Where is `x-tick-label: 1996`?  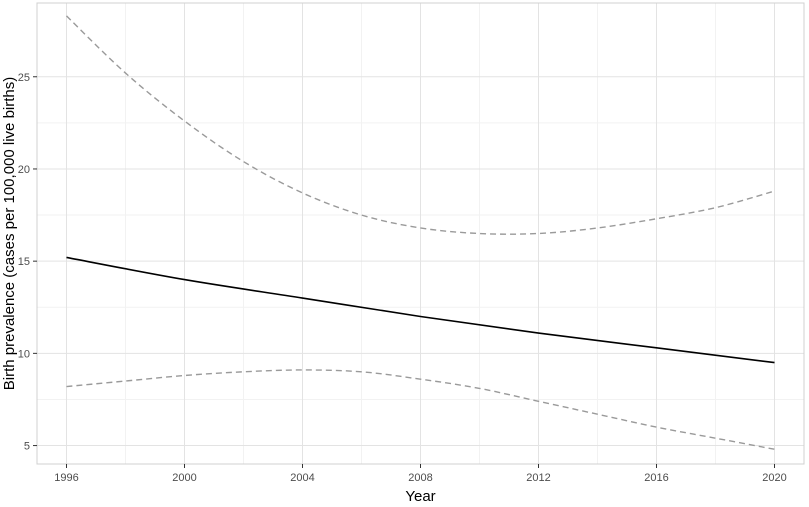
x-tick-label: 1996 is located at coordinates (66, 478).